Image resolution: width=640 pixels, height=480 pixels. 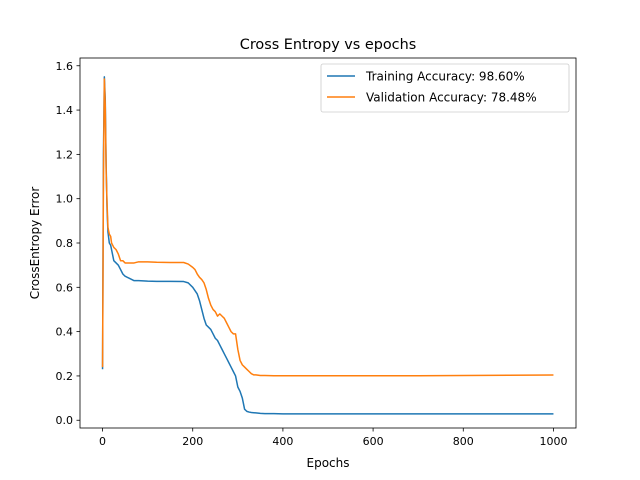 What do you see at coordinates (65, 154) in the screenshot?
I see `y-tick-label: 1.2` at bounding box center [65, 154].